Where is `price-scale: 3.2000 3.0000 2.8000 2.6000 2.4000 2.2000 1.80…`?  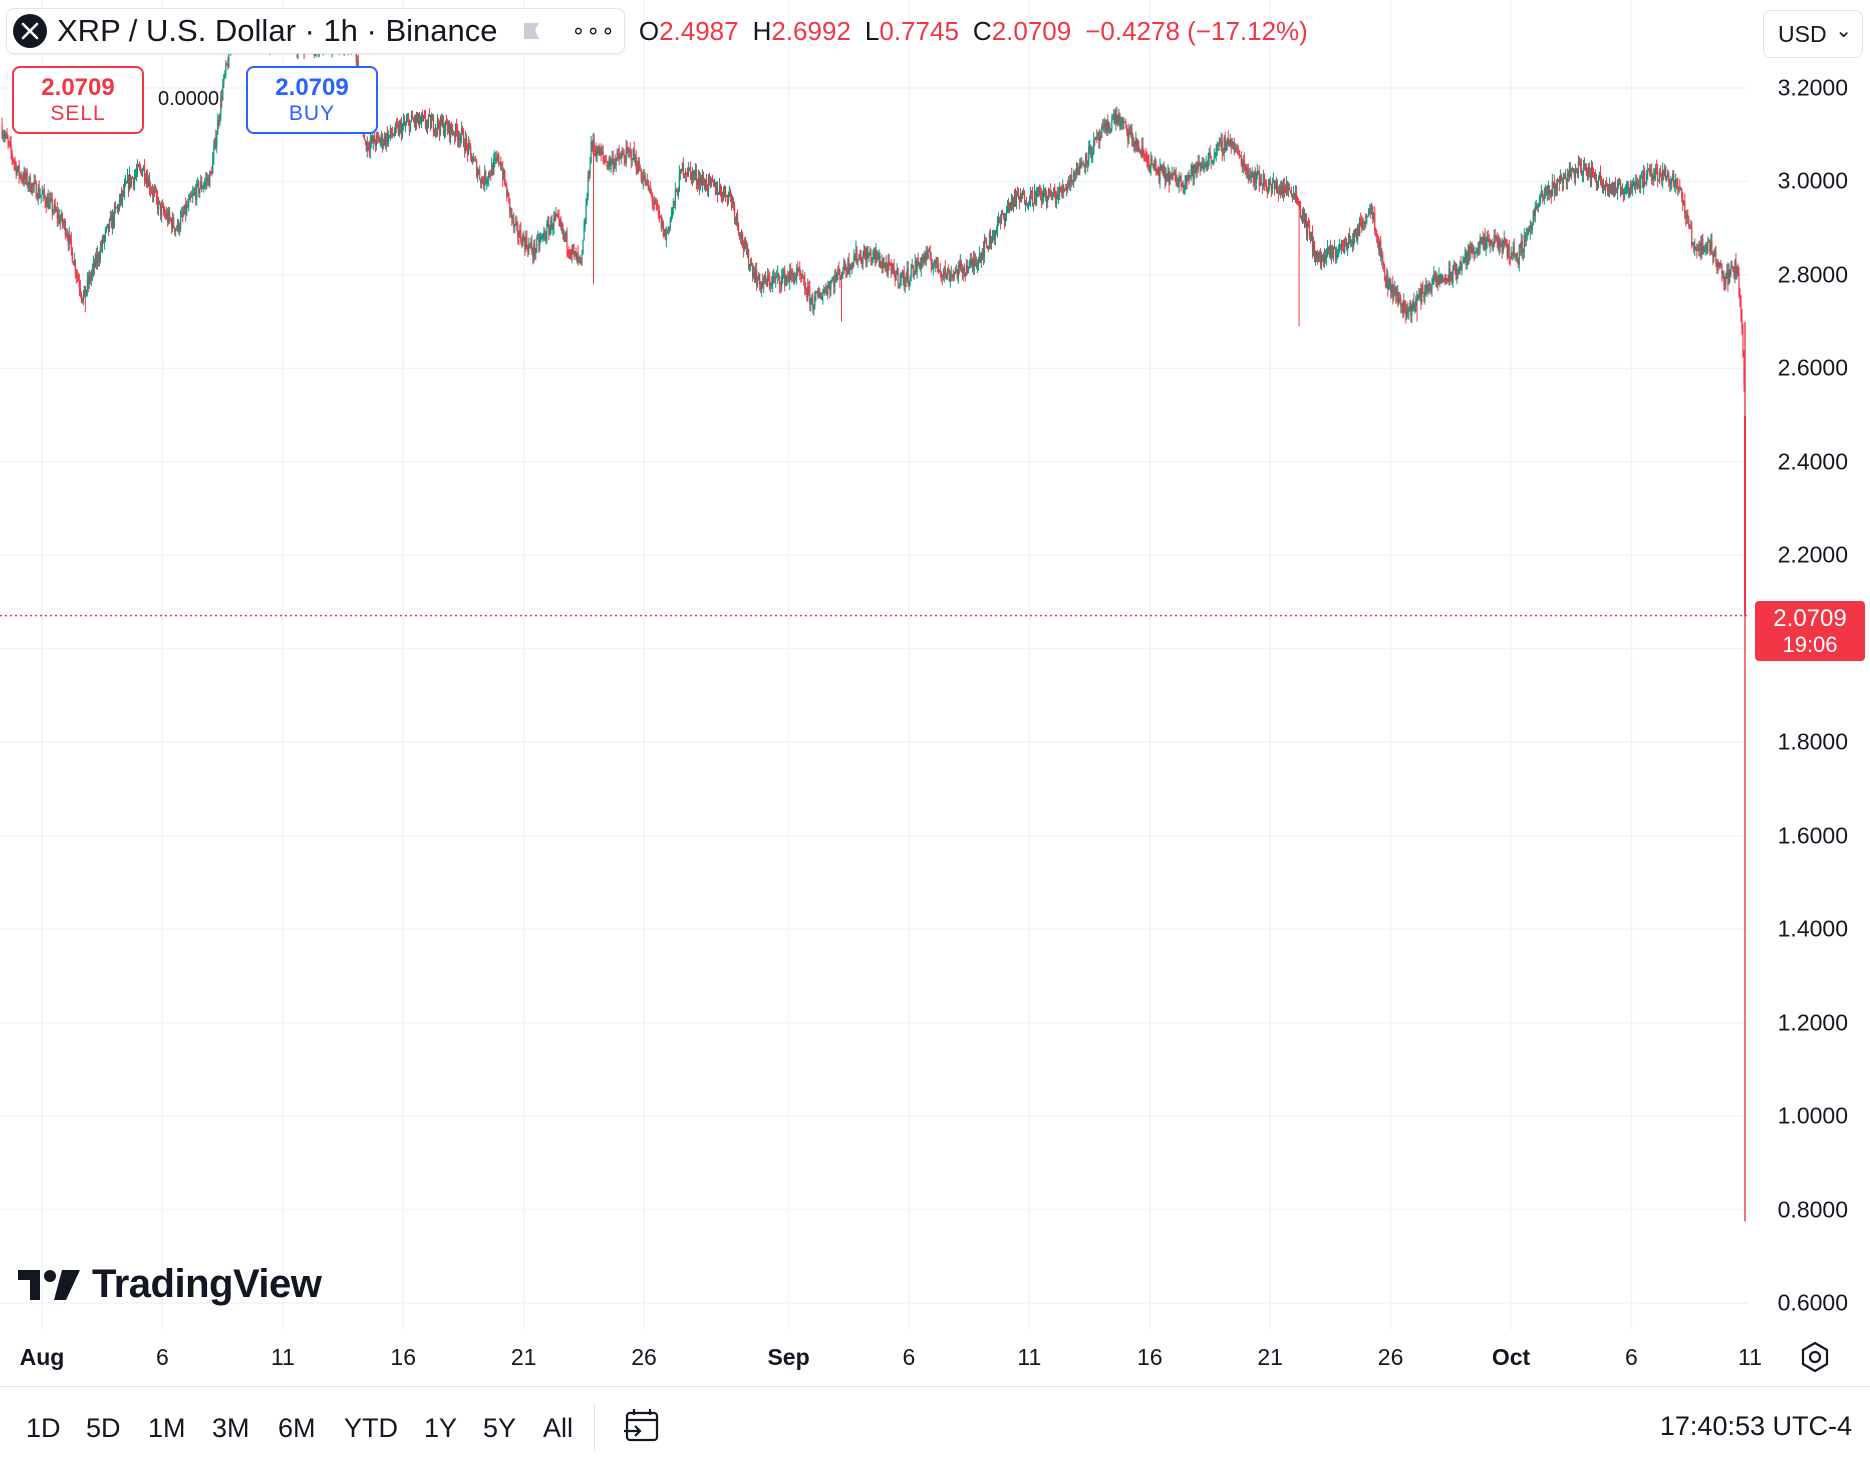
price-scale: 3.2000 3.0000 2.8000 2.6000 2.4000 2.2000 1.80… is located at coordinates (1810, 665).